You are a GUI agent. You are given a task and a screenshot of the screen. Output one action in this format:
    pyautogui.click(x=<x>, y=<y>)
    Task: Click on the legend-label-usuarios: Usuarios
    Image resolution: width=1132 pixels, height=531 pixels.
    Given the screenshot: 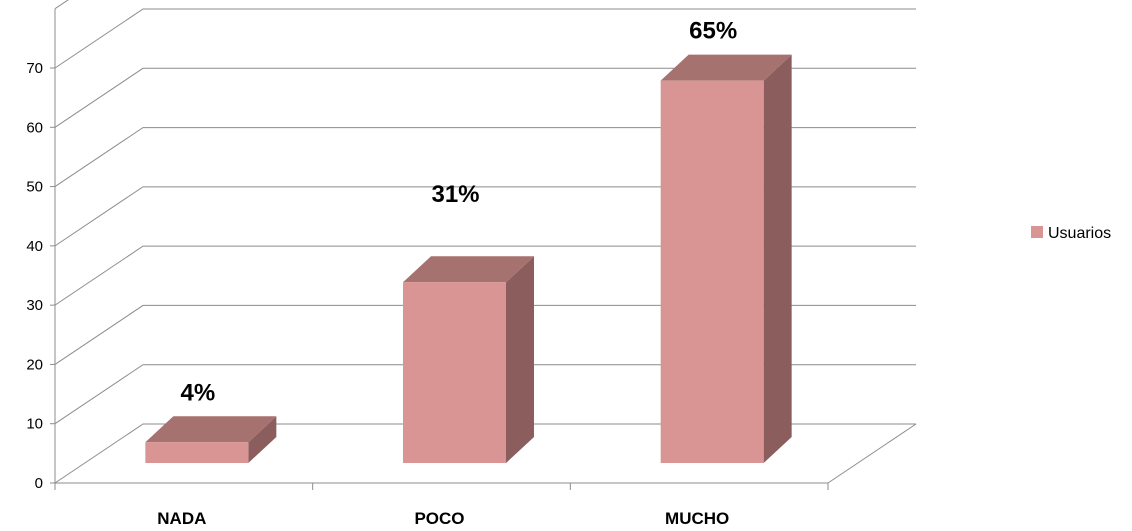 What is the action you would take?
    pyautogui.click(x=1079, y=233)
    